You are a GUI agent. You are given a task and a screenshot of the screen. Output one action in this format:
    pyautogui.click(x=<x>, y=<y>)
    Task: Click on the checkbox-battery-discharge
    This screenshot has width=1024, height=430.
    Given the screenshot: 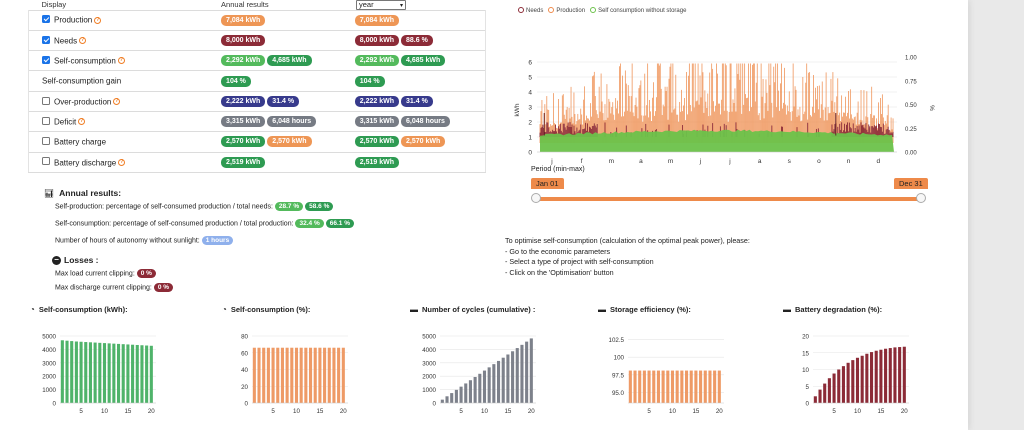 What is the action you would take?
    pyautogui.click(x=46, y=161)
    